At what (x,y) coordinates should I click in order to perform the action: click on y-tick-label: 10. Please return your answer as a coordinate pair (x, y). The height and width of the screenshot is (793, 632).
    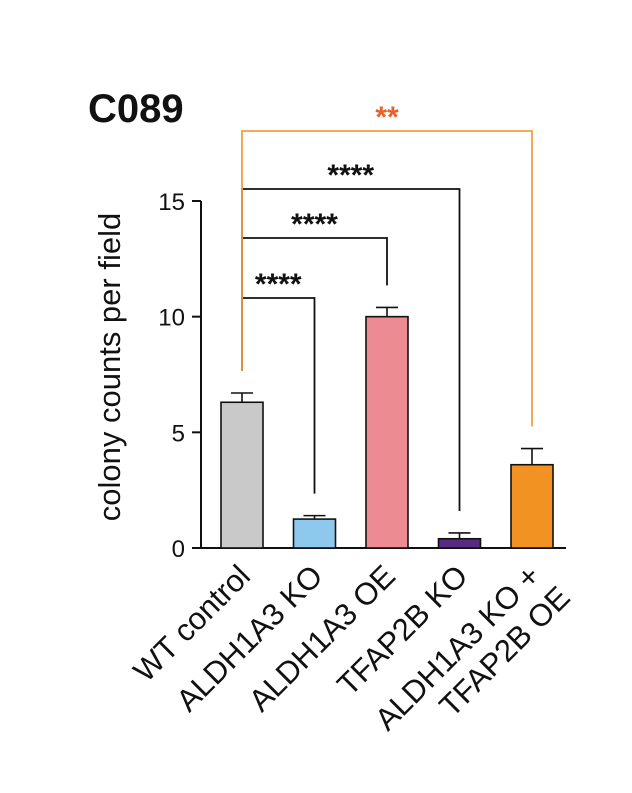
    Looking at the image, I should click on (171, 318).